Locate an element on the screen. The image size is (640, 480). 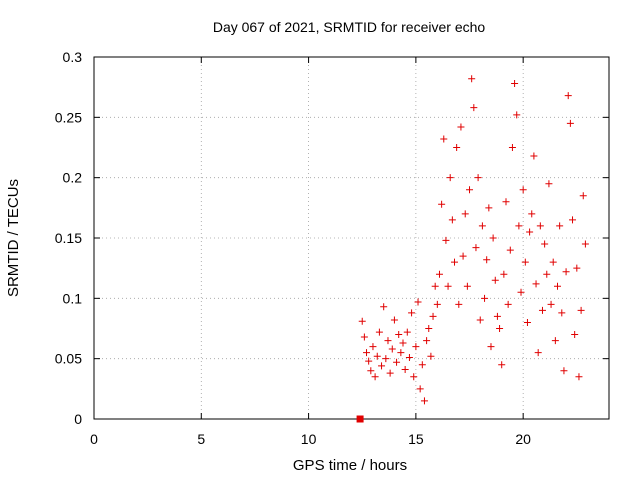
x-tick-label: 5 is located at coordinates (201, 439).